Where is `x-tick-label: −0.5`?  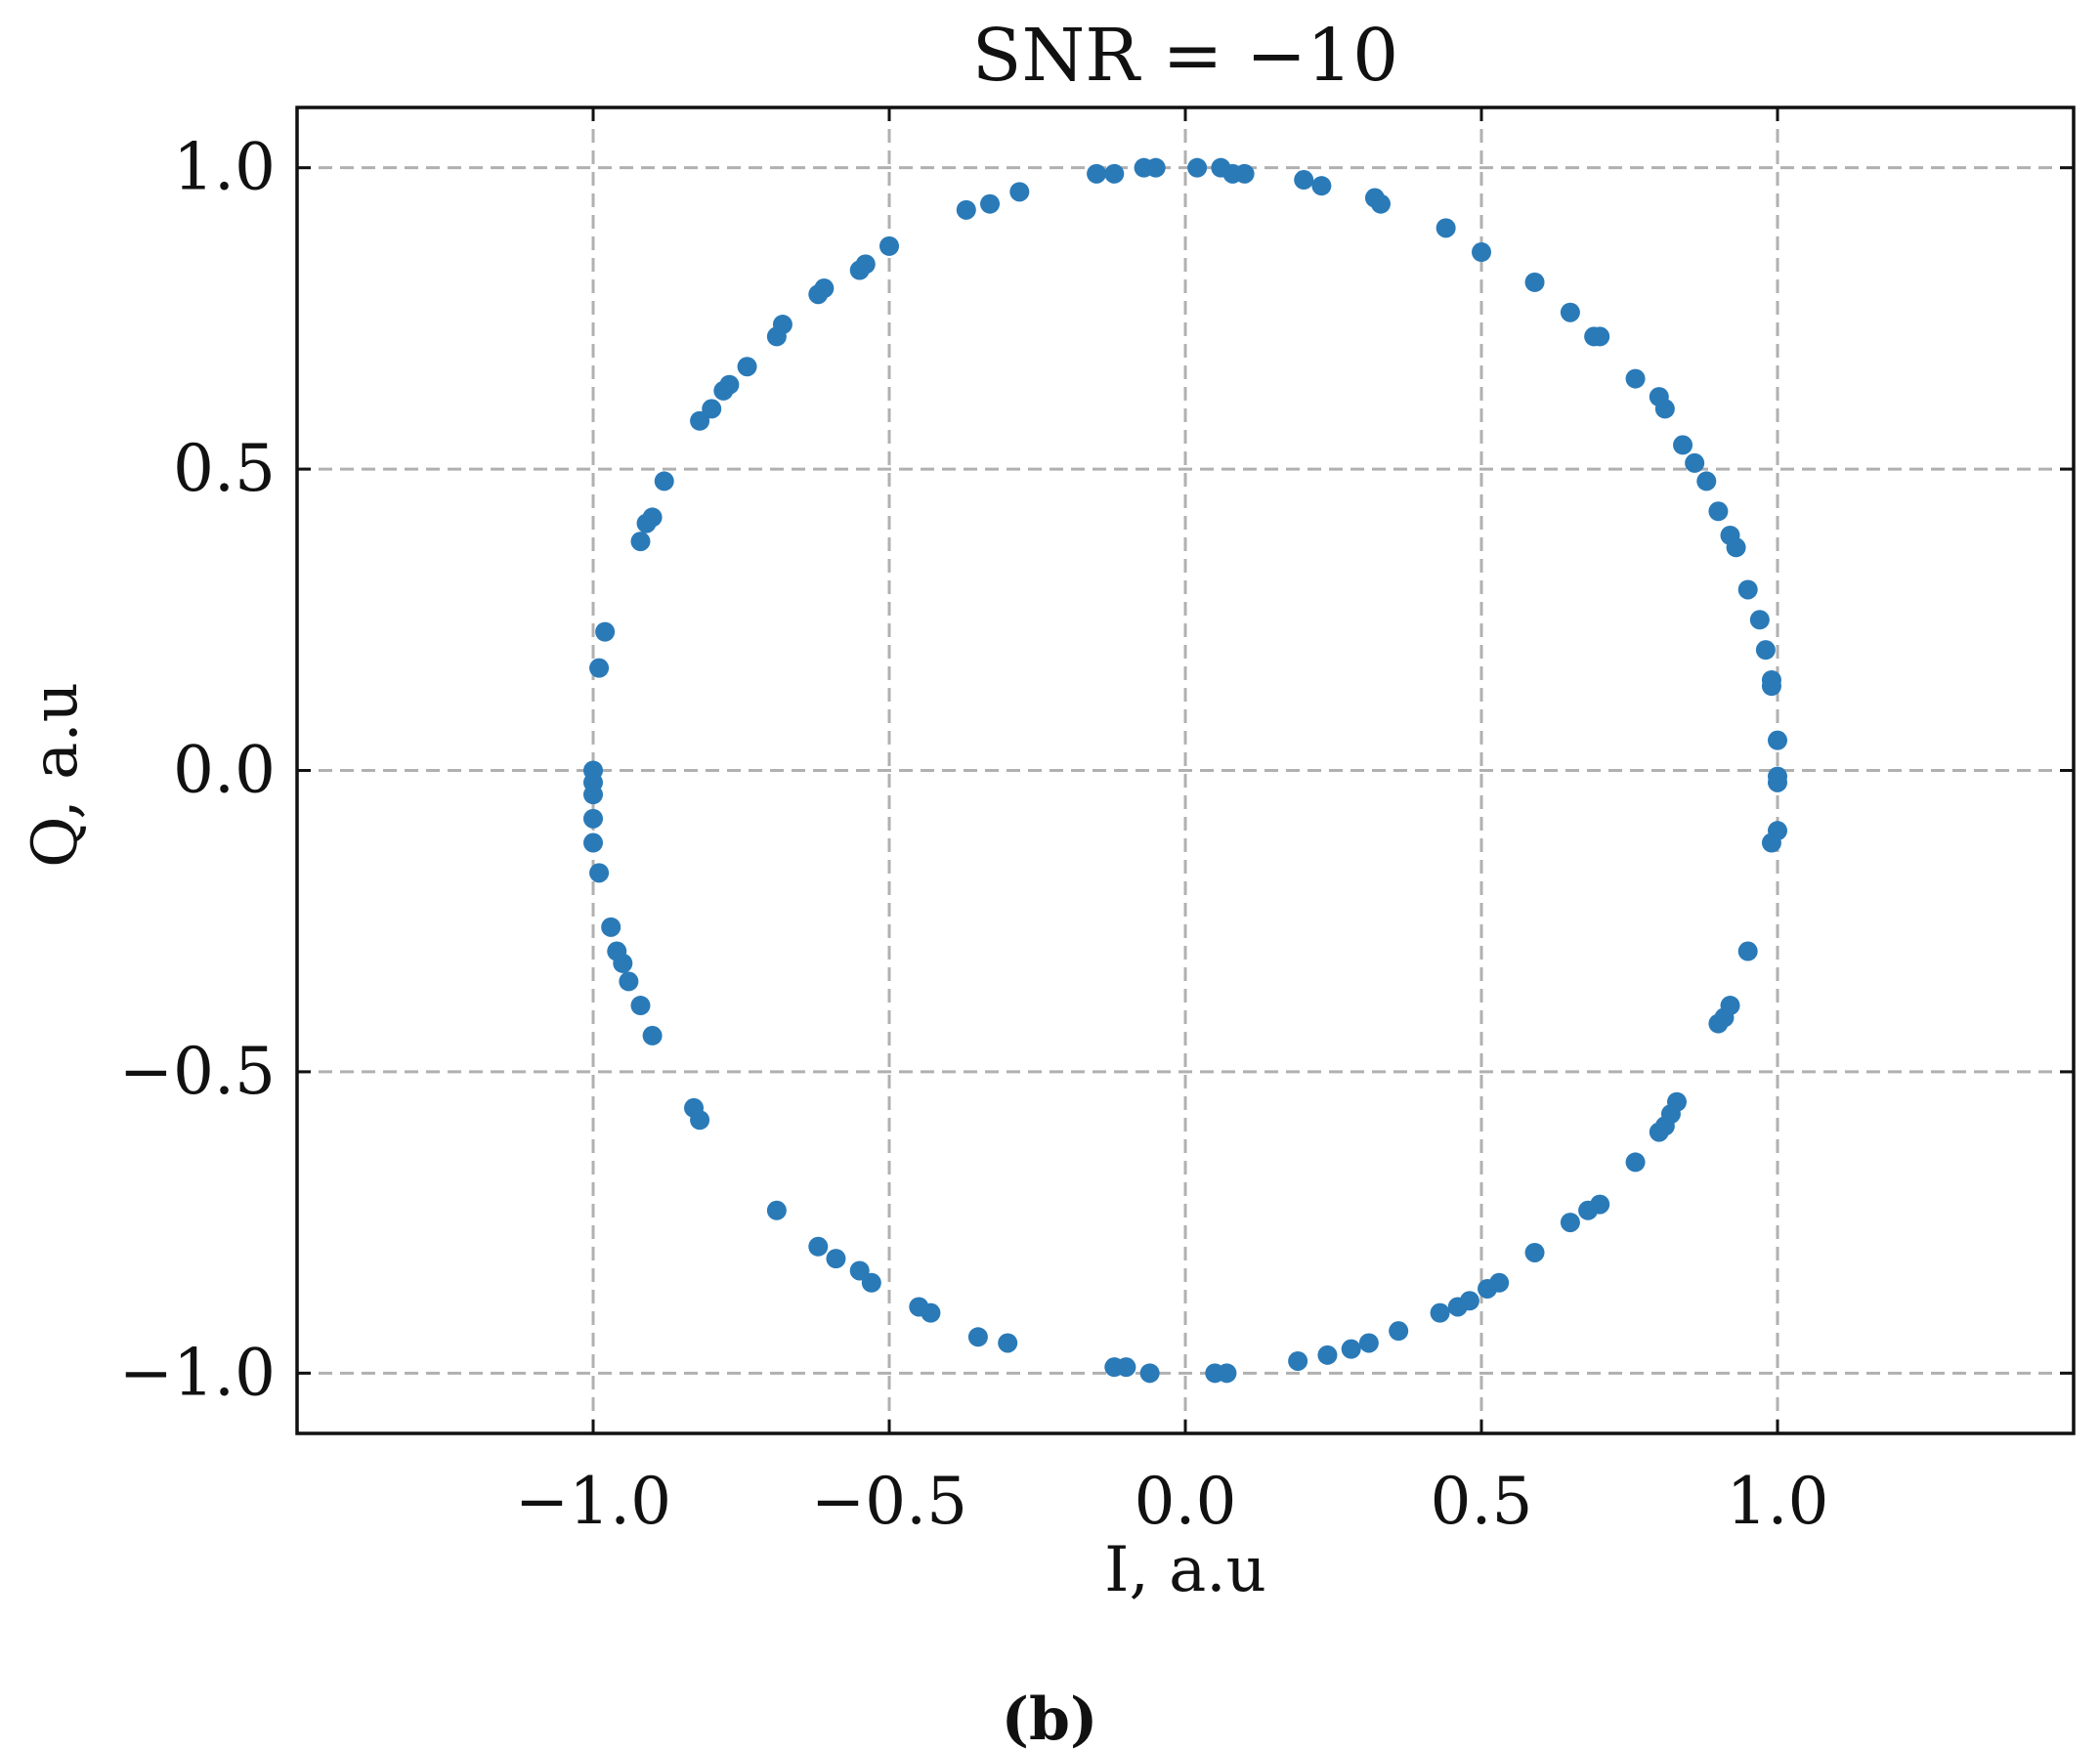 x-tick-label: −0.5 is located at coordinates (889, 1501).